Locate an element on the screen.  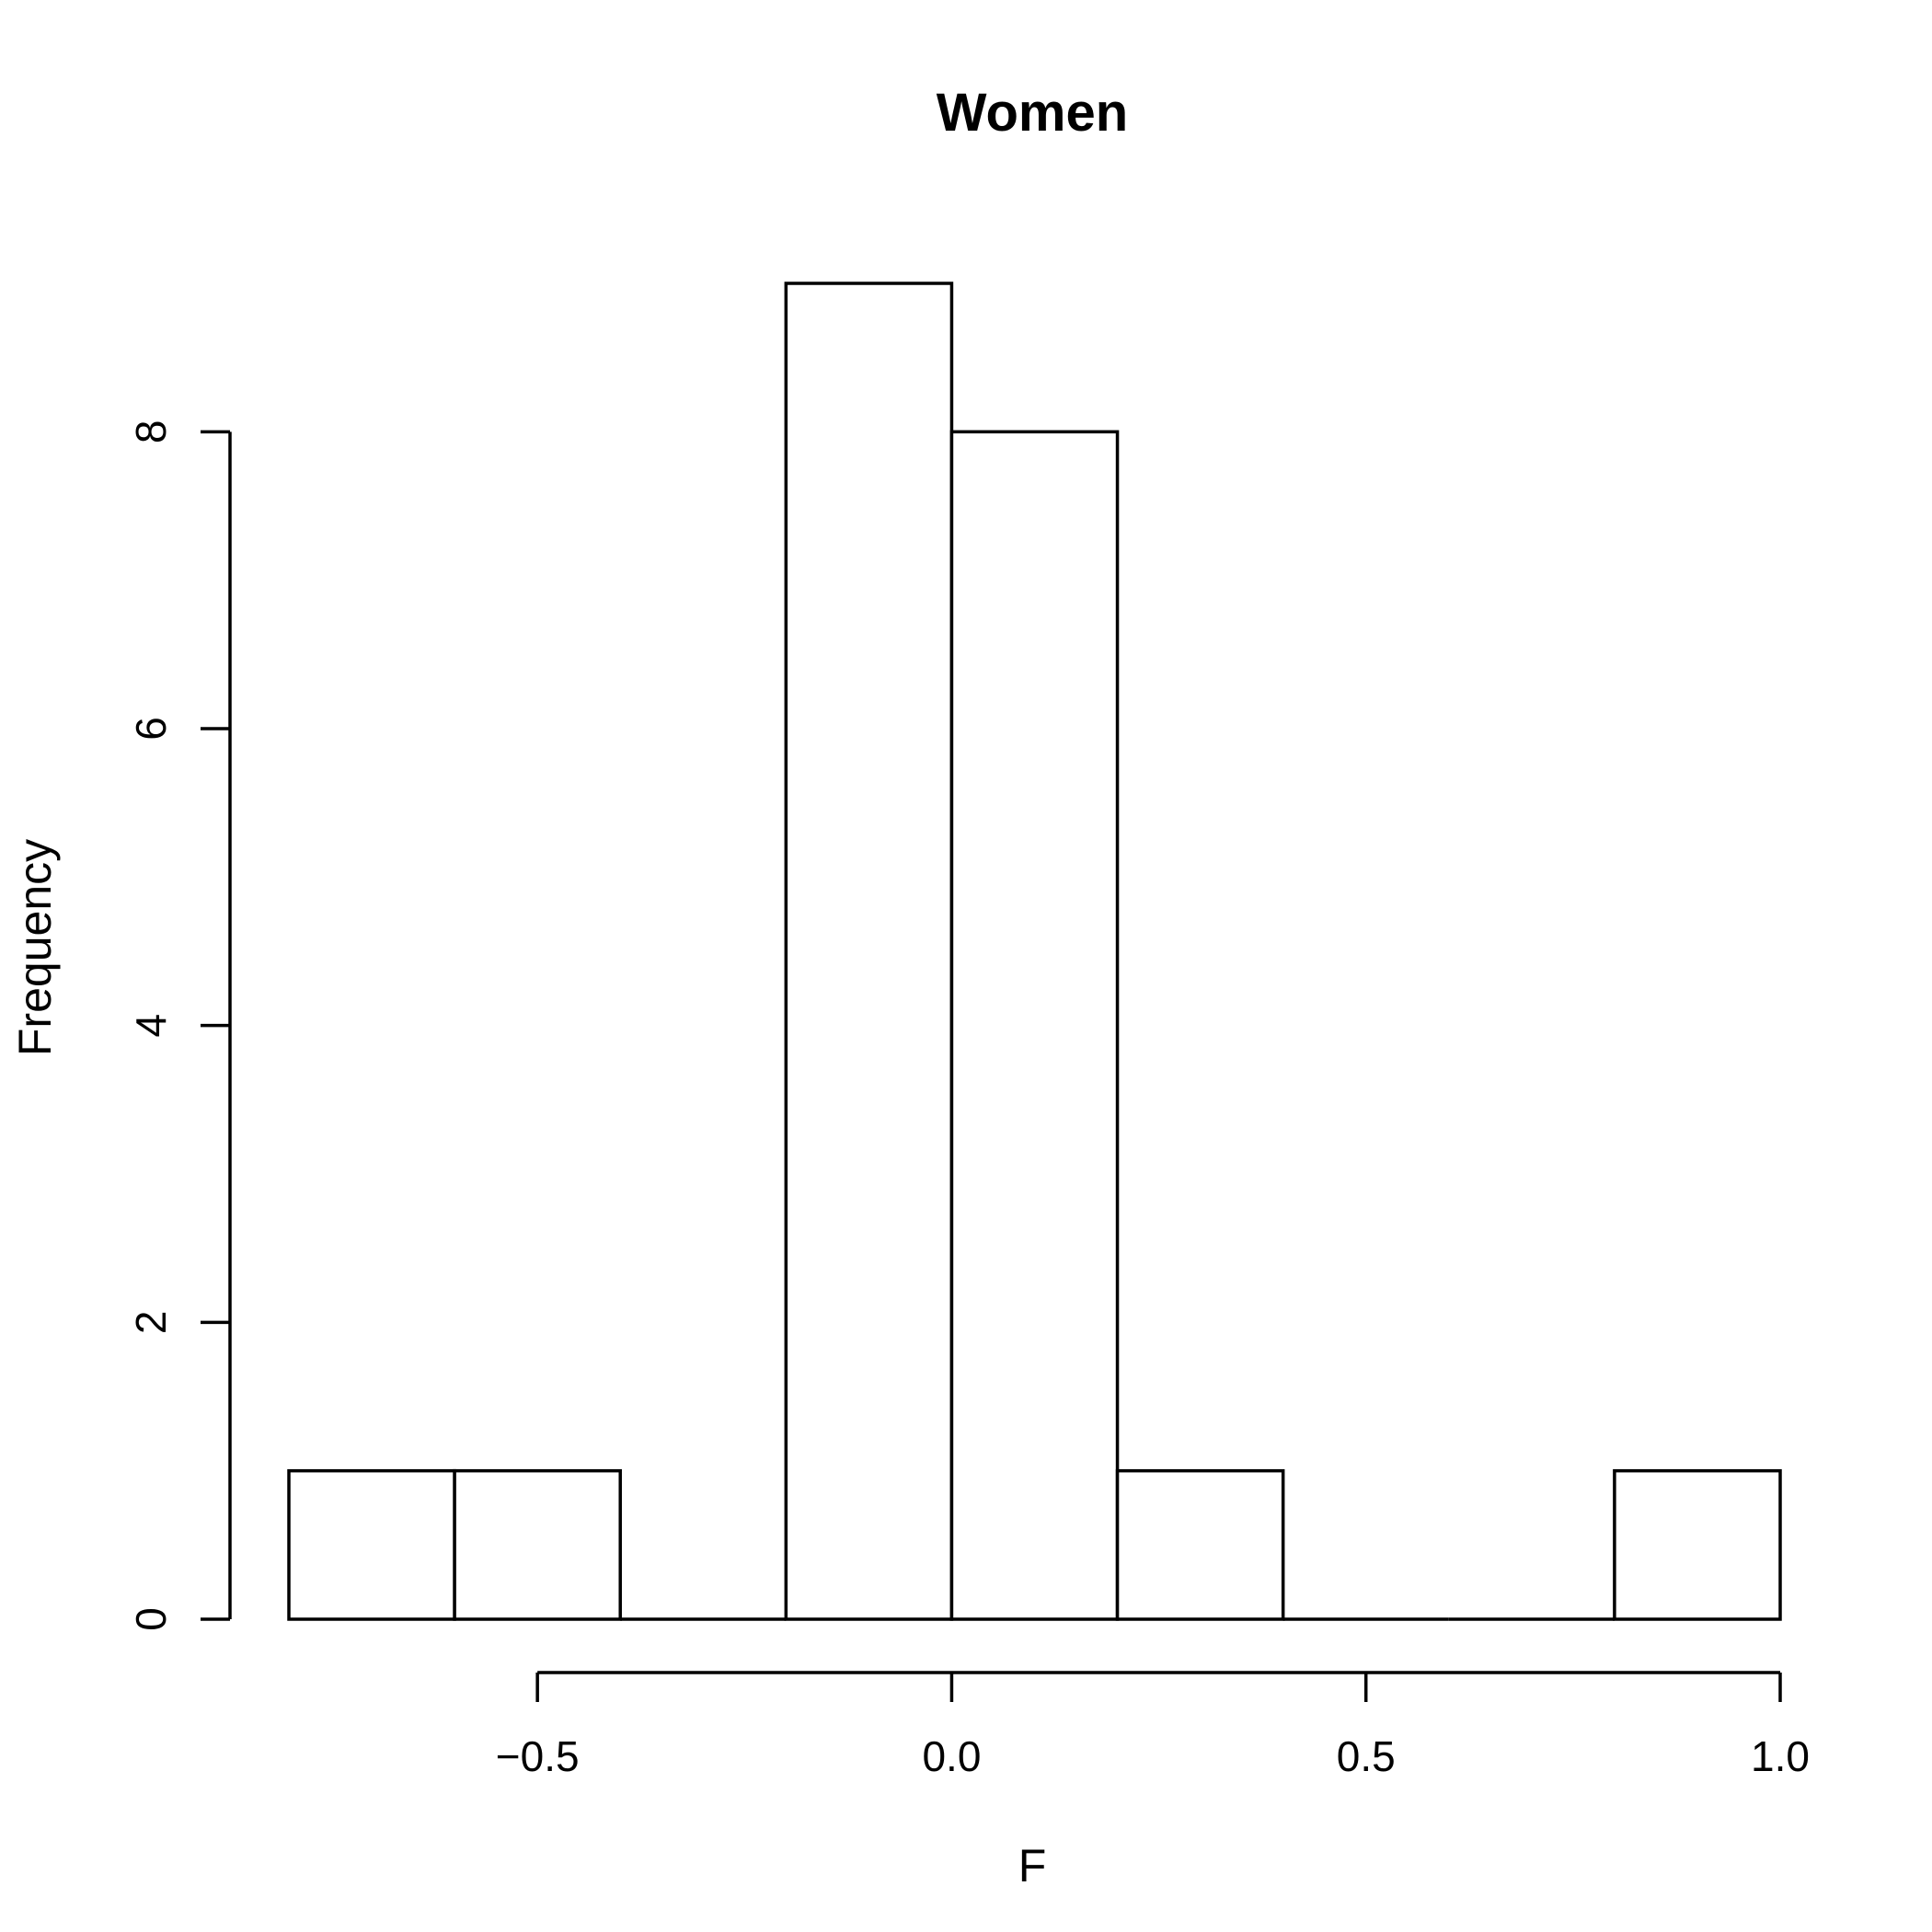
x-tick-label: −0.5 is located at coordinates (538, 1756).